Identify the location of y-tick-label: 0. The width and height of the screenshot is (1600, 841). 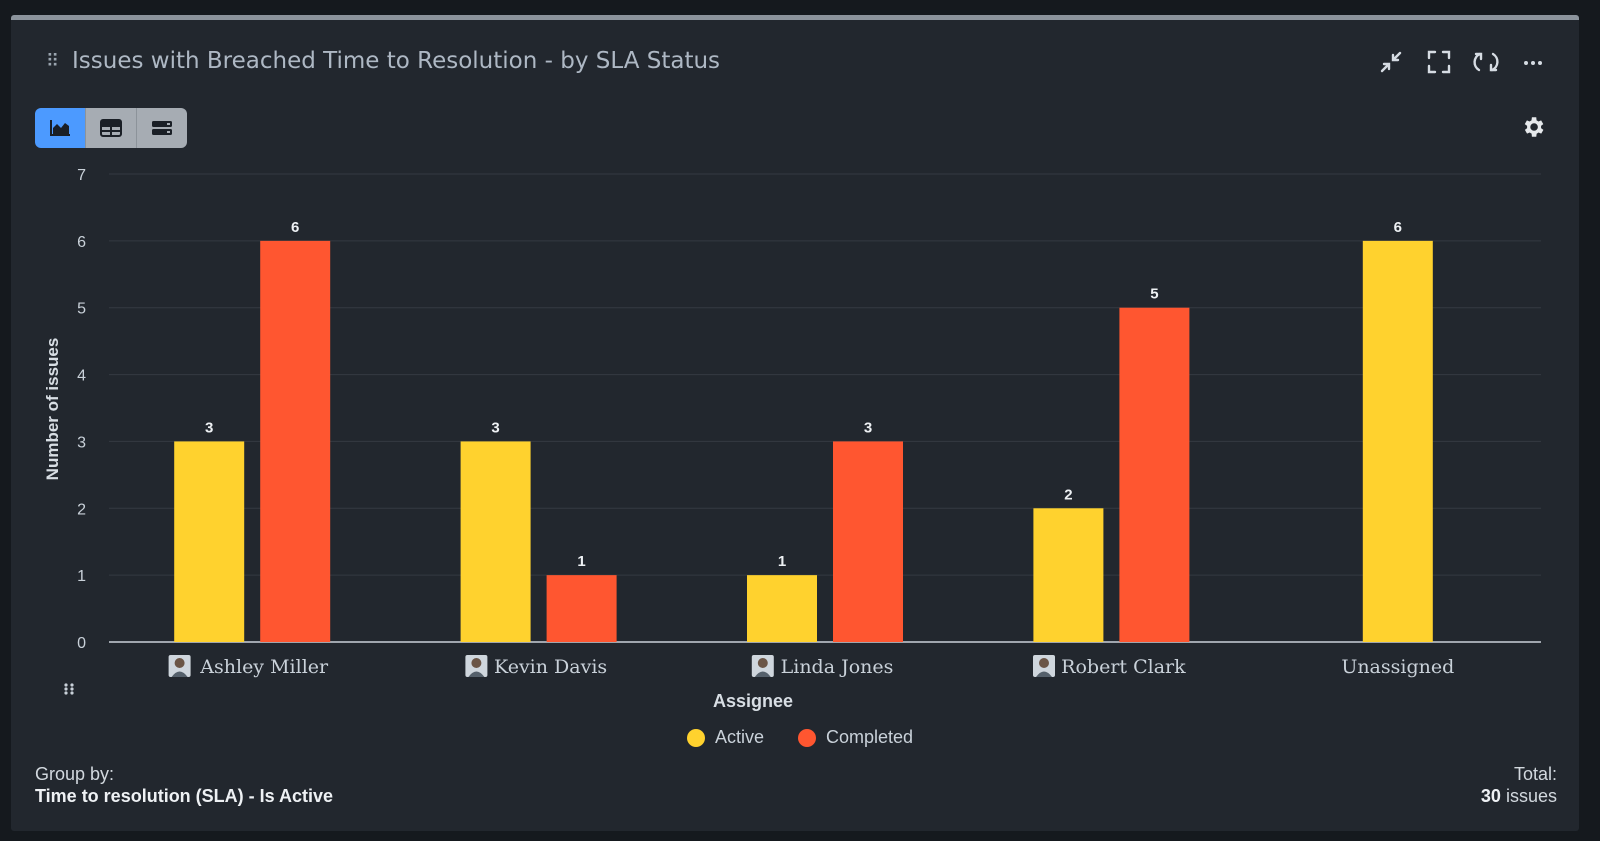
(81, 643).